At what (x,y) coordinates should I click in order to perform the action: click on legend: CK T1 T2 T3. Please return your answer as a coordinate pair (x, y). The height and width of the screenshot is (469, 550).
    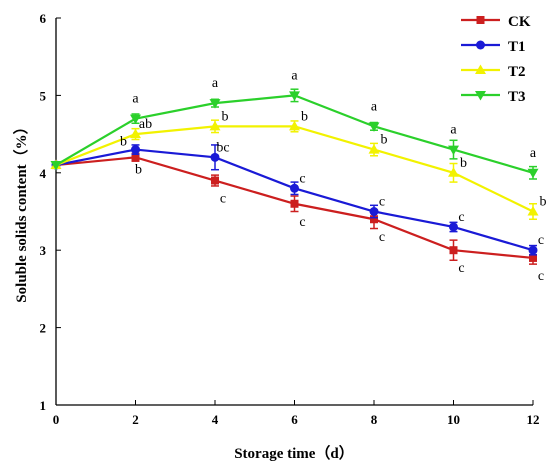
    Looking at the image, I should click on (501, 60).